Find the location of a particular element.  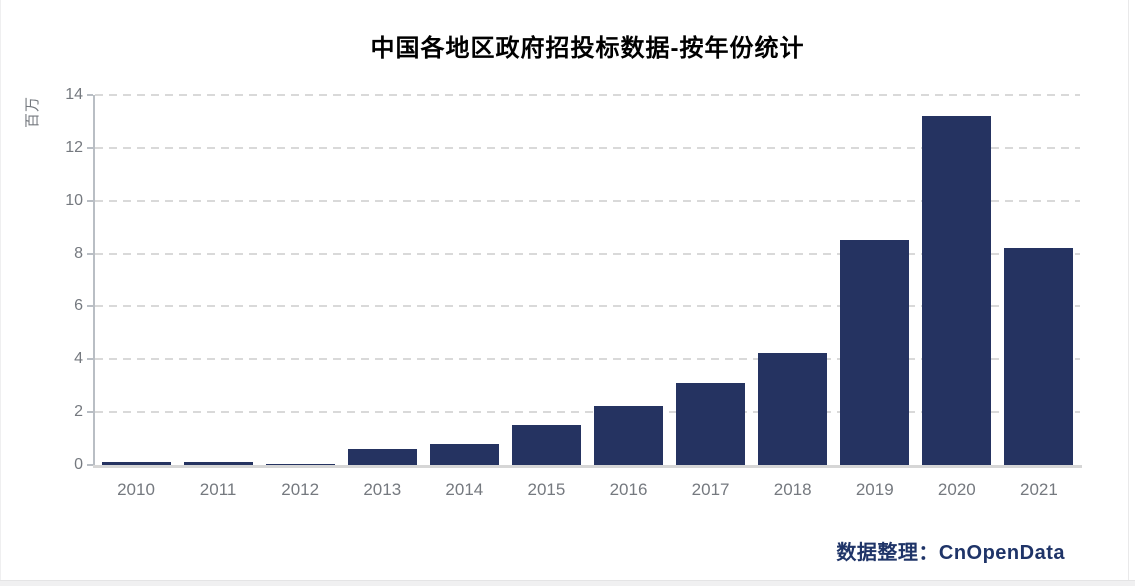

gridline-y8 is located at coordinates (587, 253).